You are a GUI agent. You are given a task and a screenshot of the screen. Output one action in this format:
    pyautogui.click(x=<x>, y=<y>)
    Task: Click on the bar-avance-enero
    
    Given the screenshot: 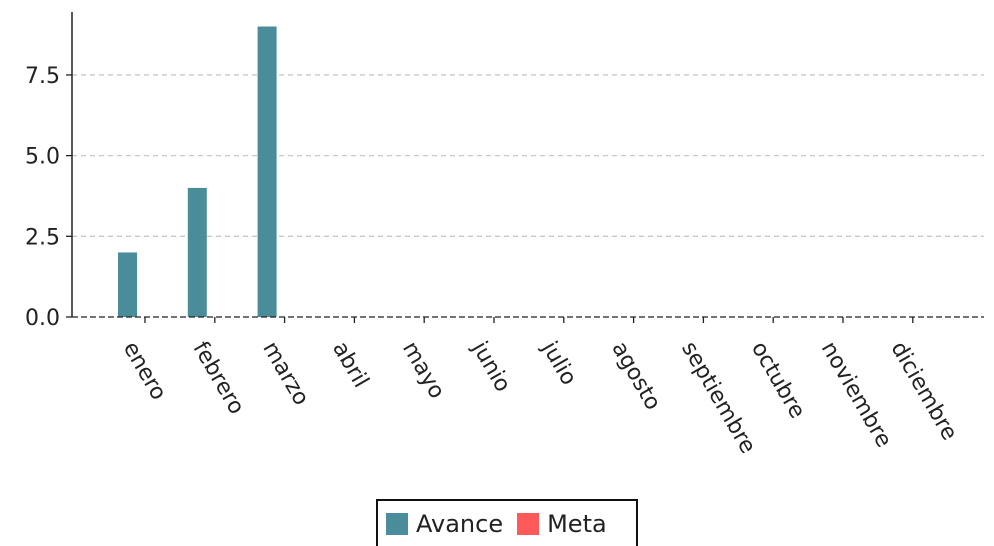 What is the action you would take?
    pyautogui.click(x=127, y=284)
    